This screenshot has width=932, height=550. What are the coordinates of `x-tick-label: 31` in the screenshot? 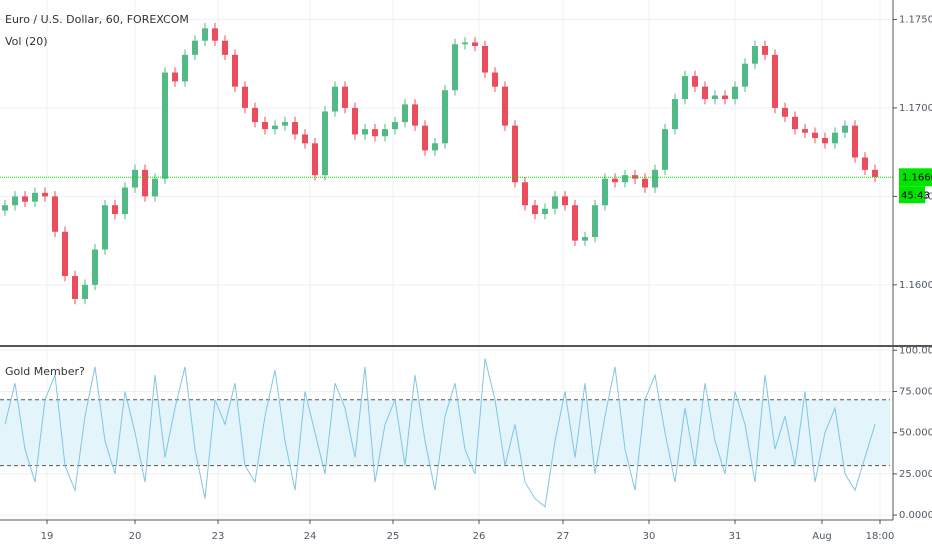 It's located at (735, 536).